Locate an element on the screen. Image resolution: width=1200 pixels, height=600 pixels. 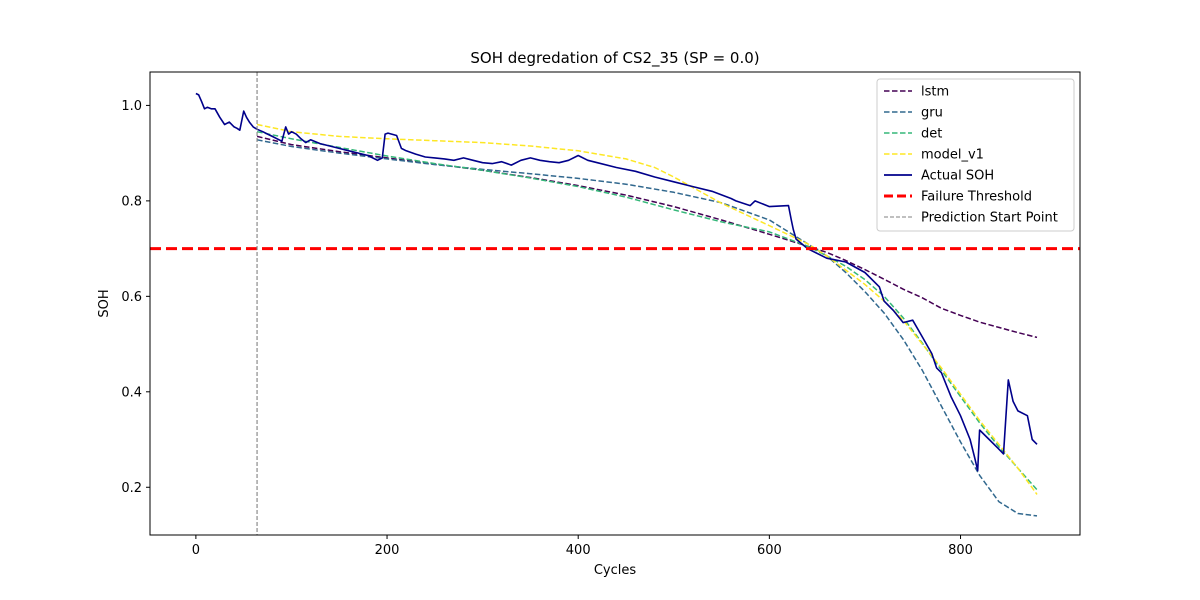
legend-label: Prediction Start Point is located at coordinates (989, 218).